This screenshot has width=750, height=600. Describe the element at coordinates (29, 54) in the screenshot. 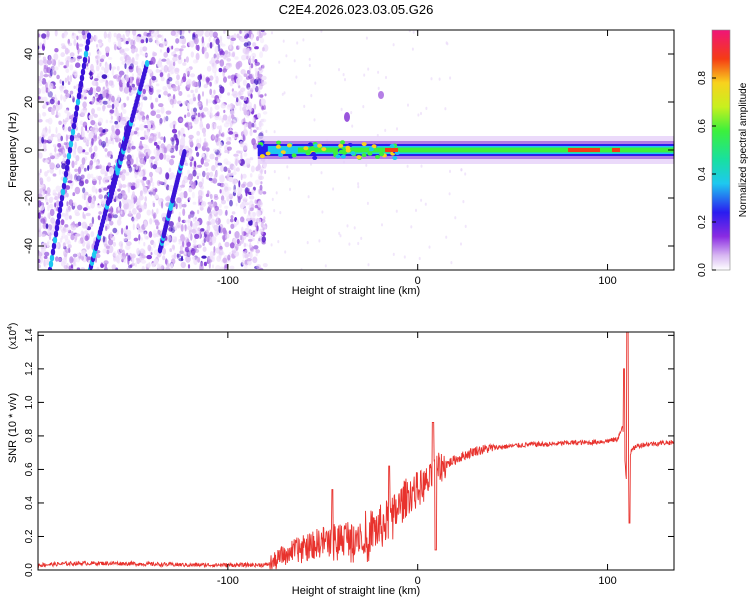

I see `spectrogram-y-tick-label: 40` at that location.